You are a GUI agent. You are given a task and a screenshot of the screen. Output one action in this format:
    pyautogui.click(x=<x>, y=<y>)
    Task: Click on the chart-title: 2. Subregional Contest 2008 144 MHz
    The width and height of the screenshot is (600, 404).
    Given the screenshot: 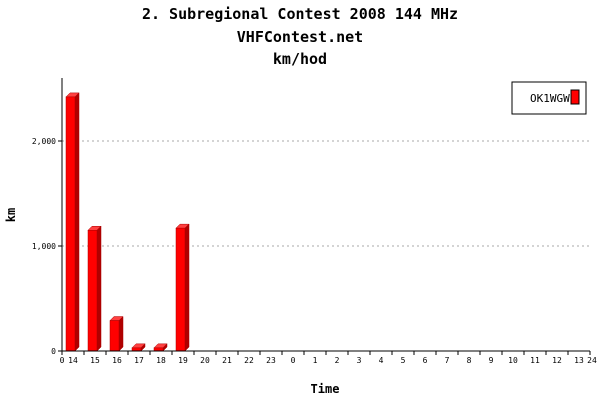 What is the action you would take?
    pyautogui.click(x=300, y=14)
    